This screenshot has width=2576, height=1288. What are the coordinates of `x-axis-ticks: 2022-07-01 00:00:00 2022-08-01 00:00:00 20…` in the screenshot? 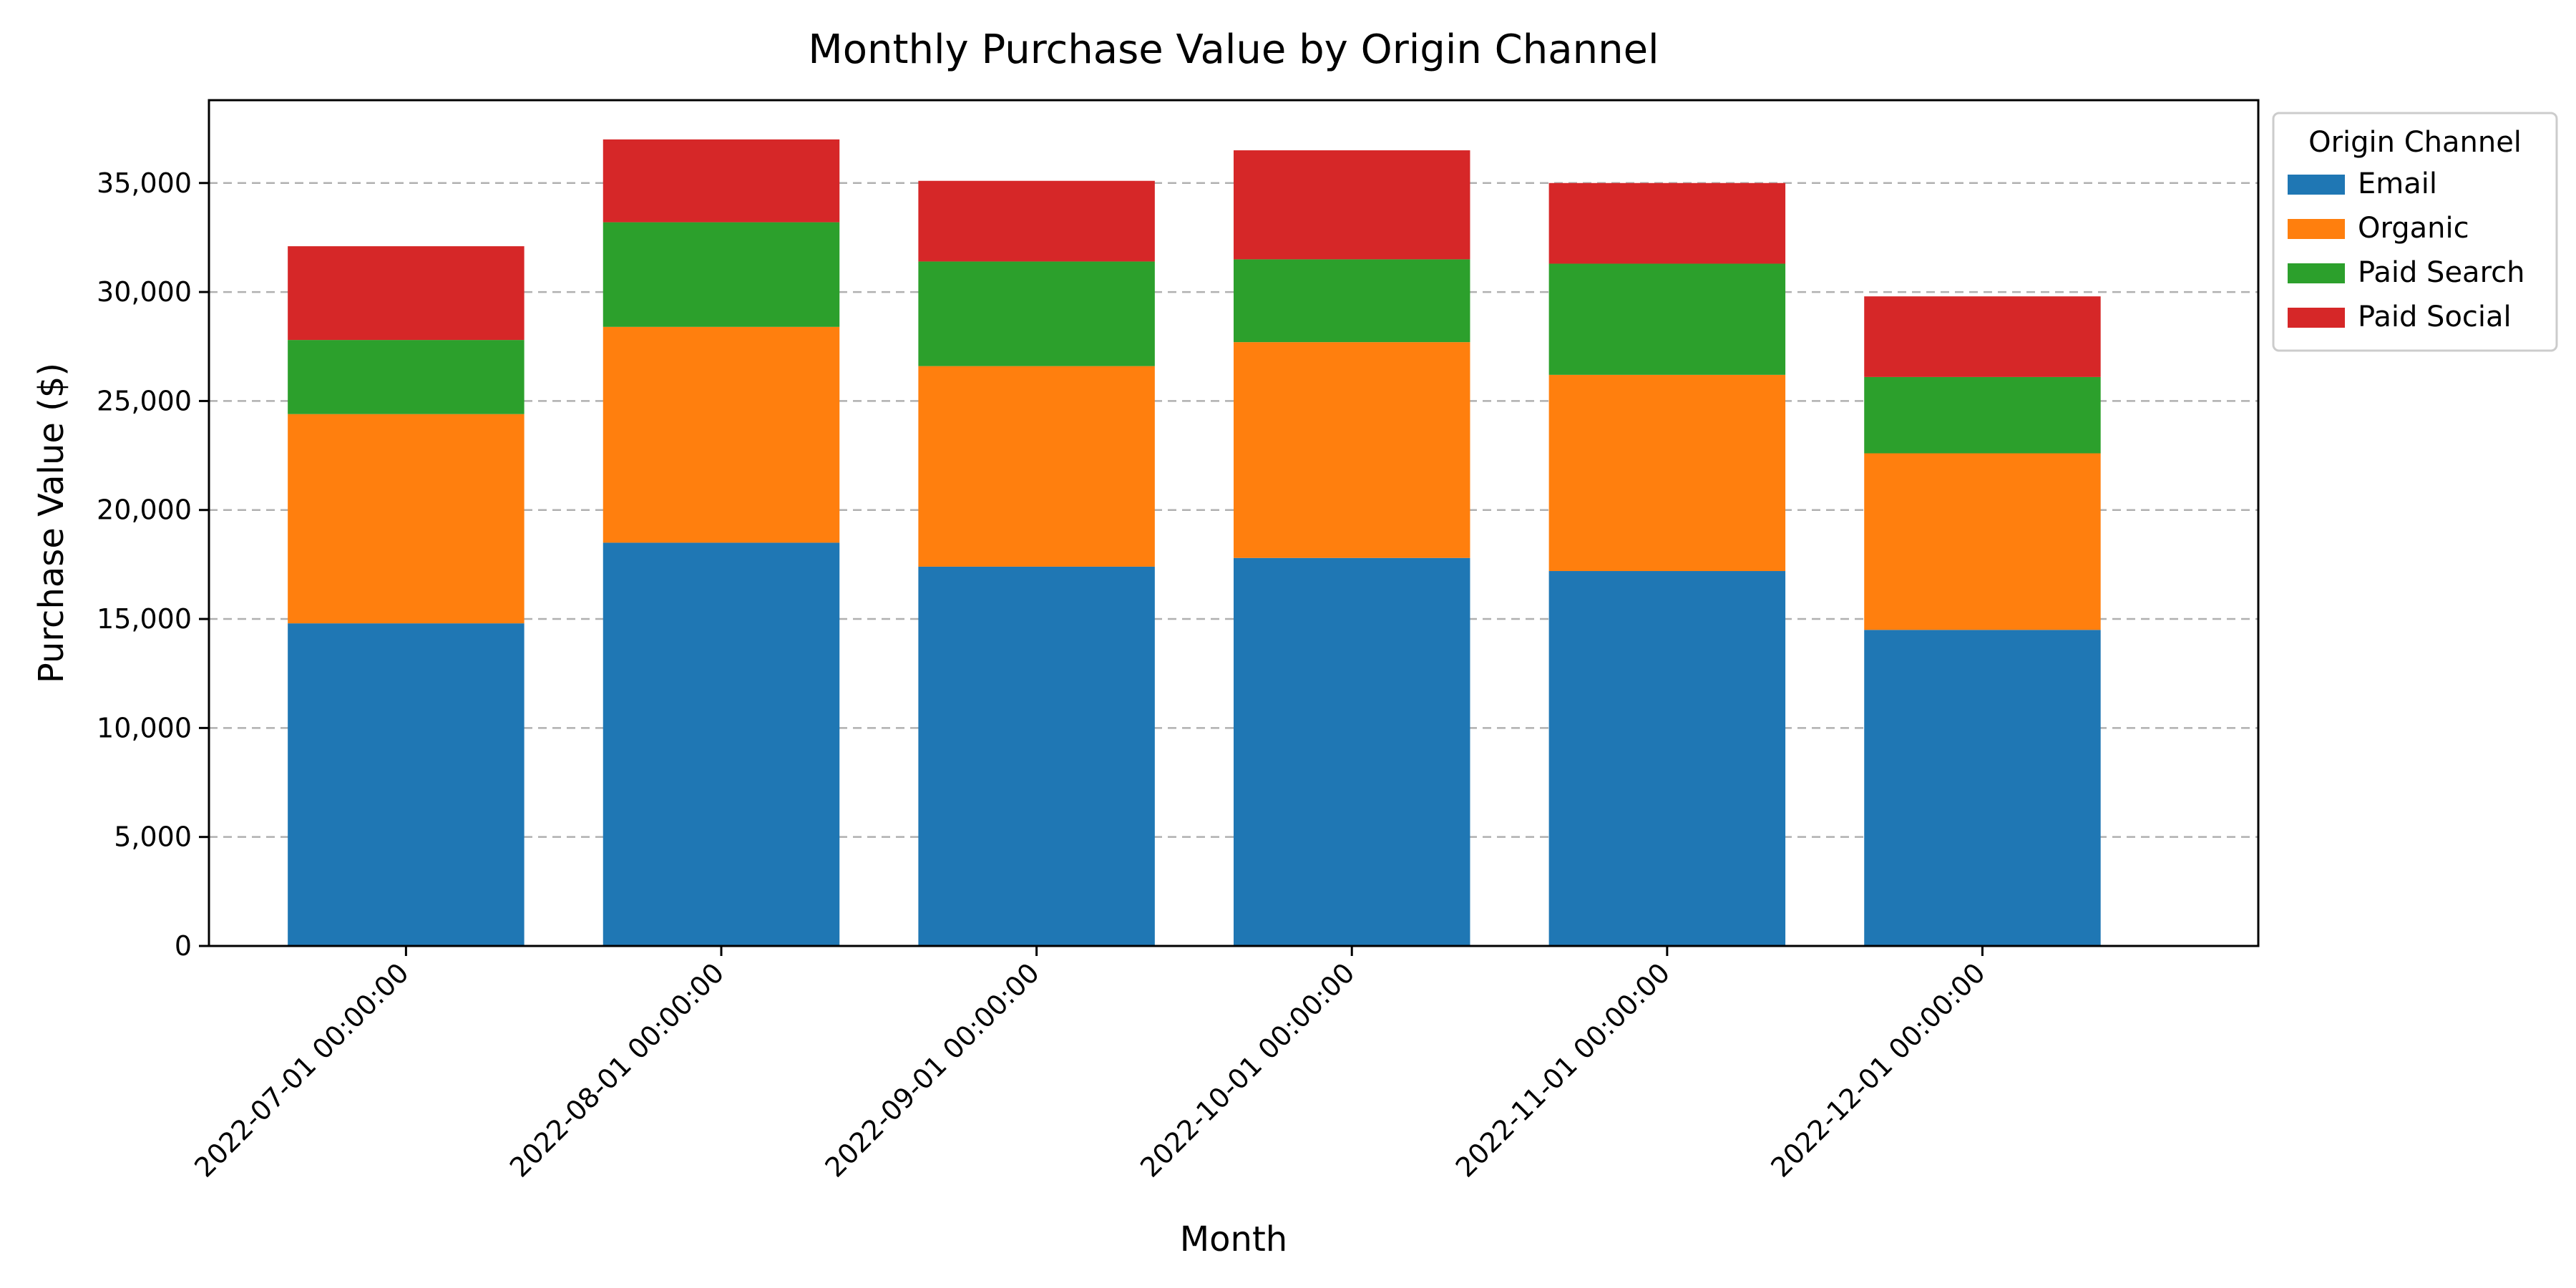 It's located at (1089, 1065).